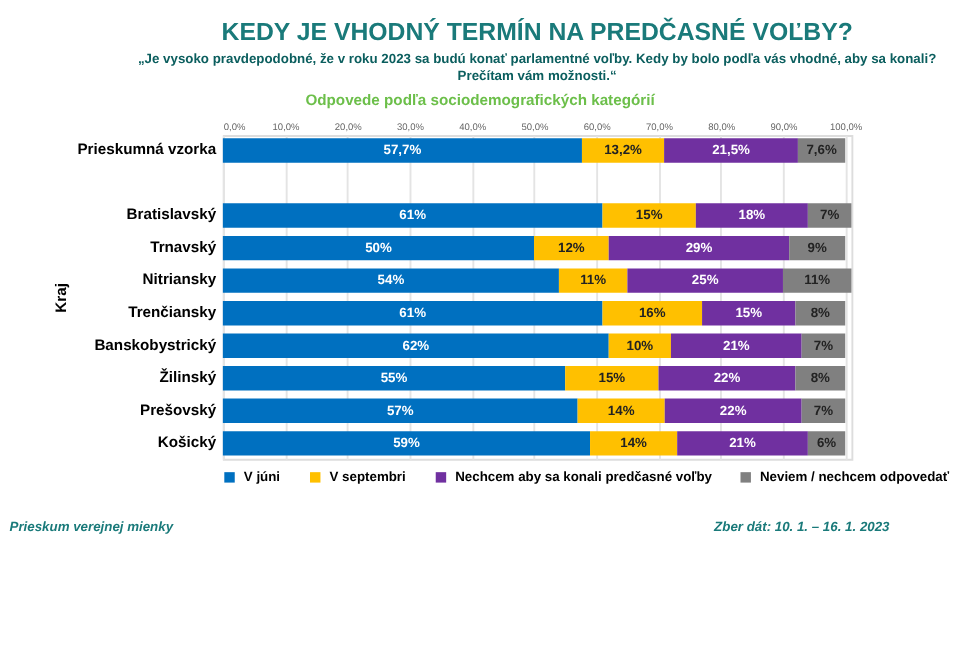  I want to click on y-tick-label: Košický, so click(187, 442).